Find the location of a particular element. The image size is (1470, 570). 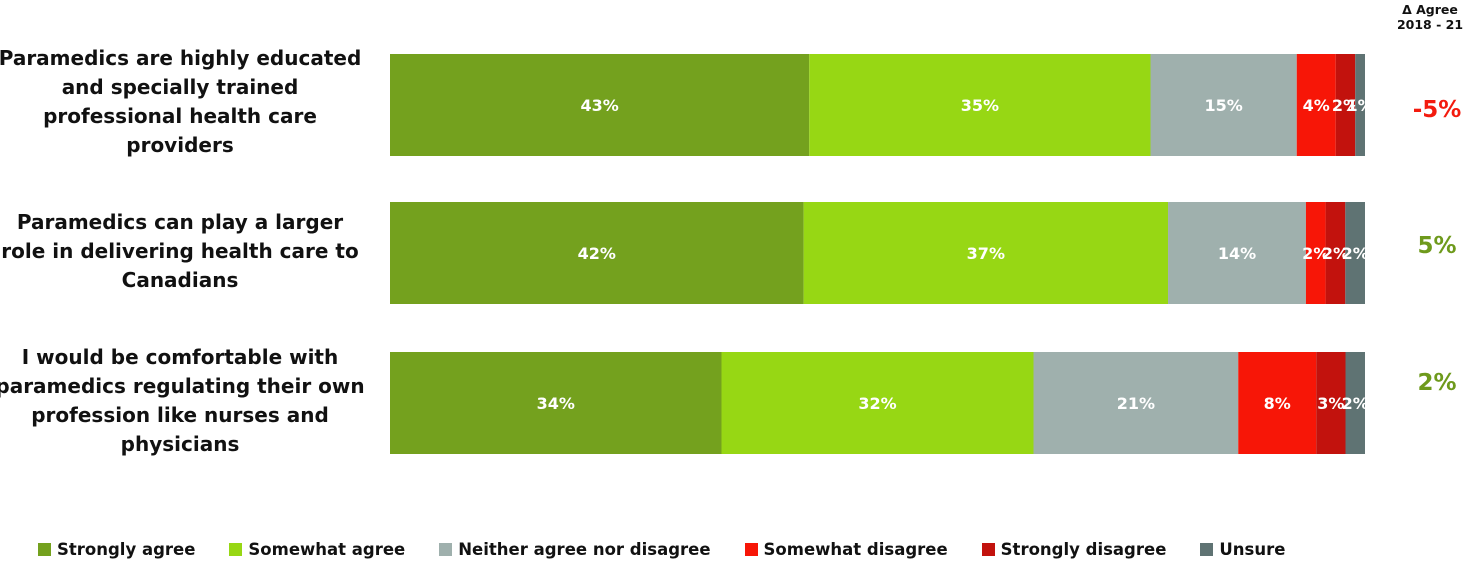

bar-3-strongly-agree is located at coordinates (556, 403).